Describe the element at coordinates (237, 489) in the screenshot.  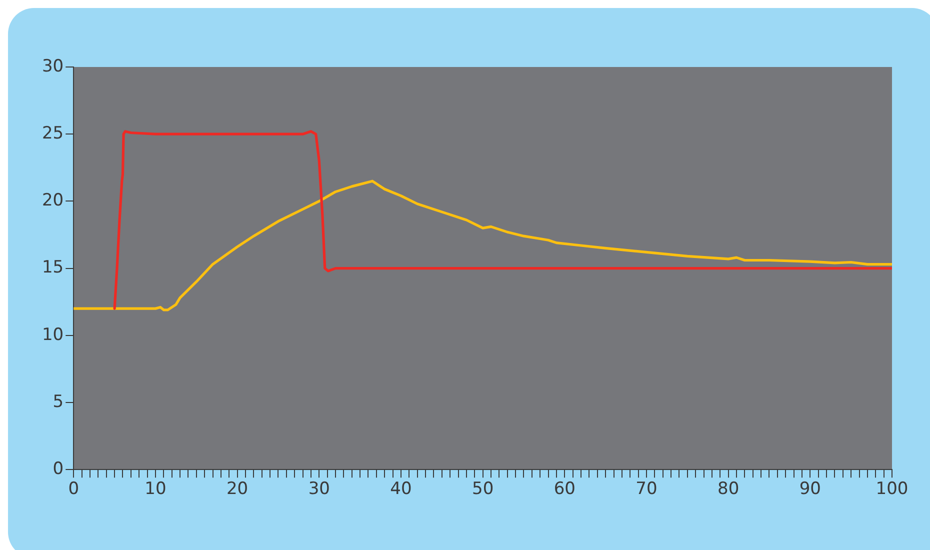
I see `x-tick-label: 20` at that location.